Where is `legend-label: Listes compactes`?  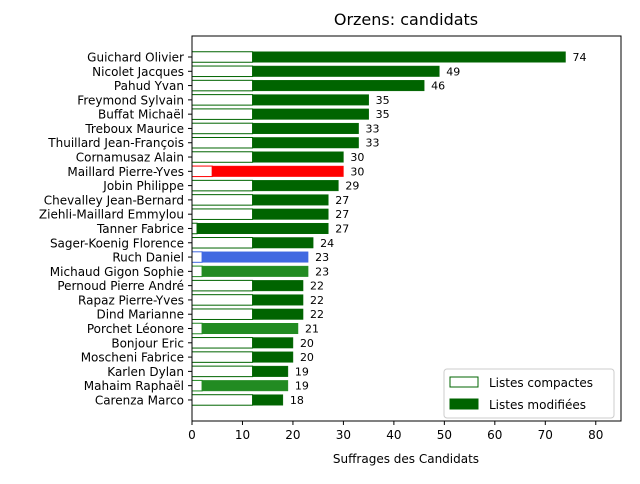
legend-label: Listes compactes is located at coordinates (541, 383).